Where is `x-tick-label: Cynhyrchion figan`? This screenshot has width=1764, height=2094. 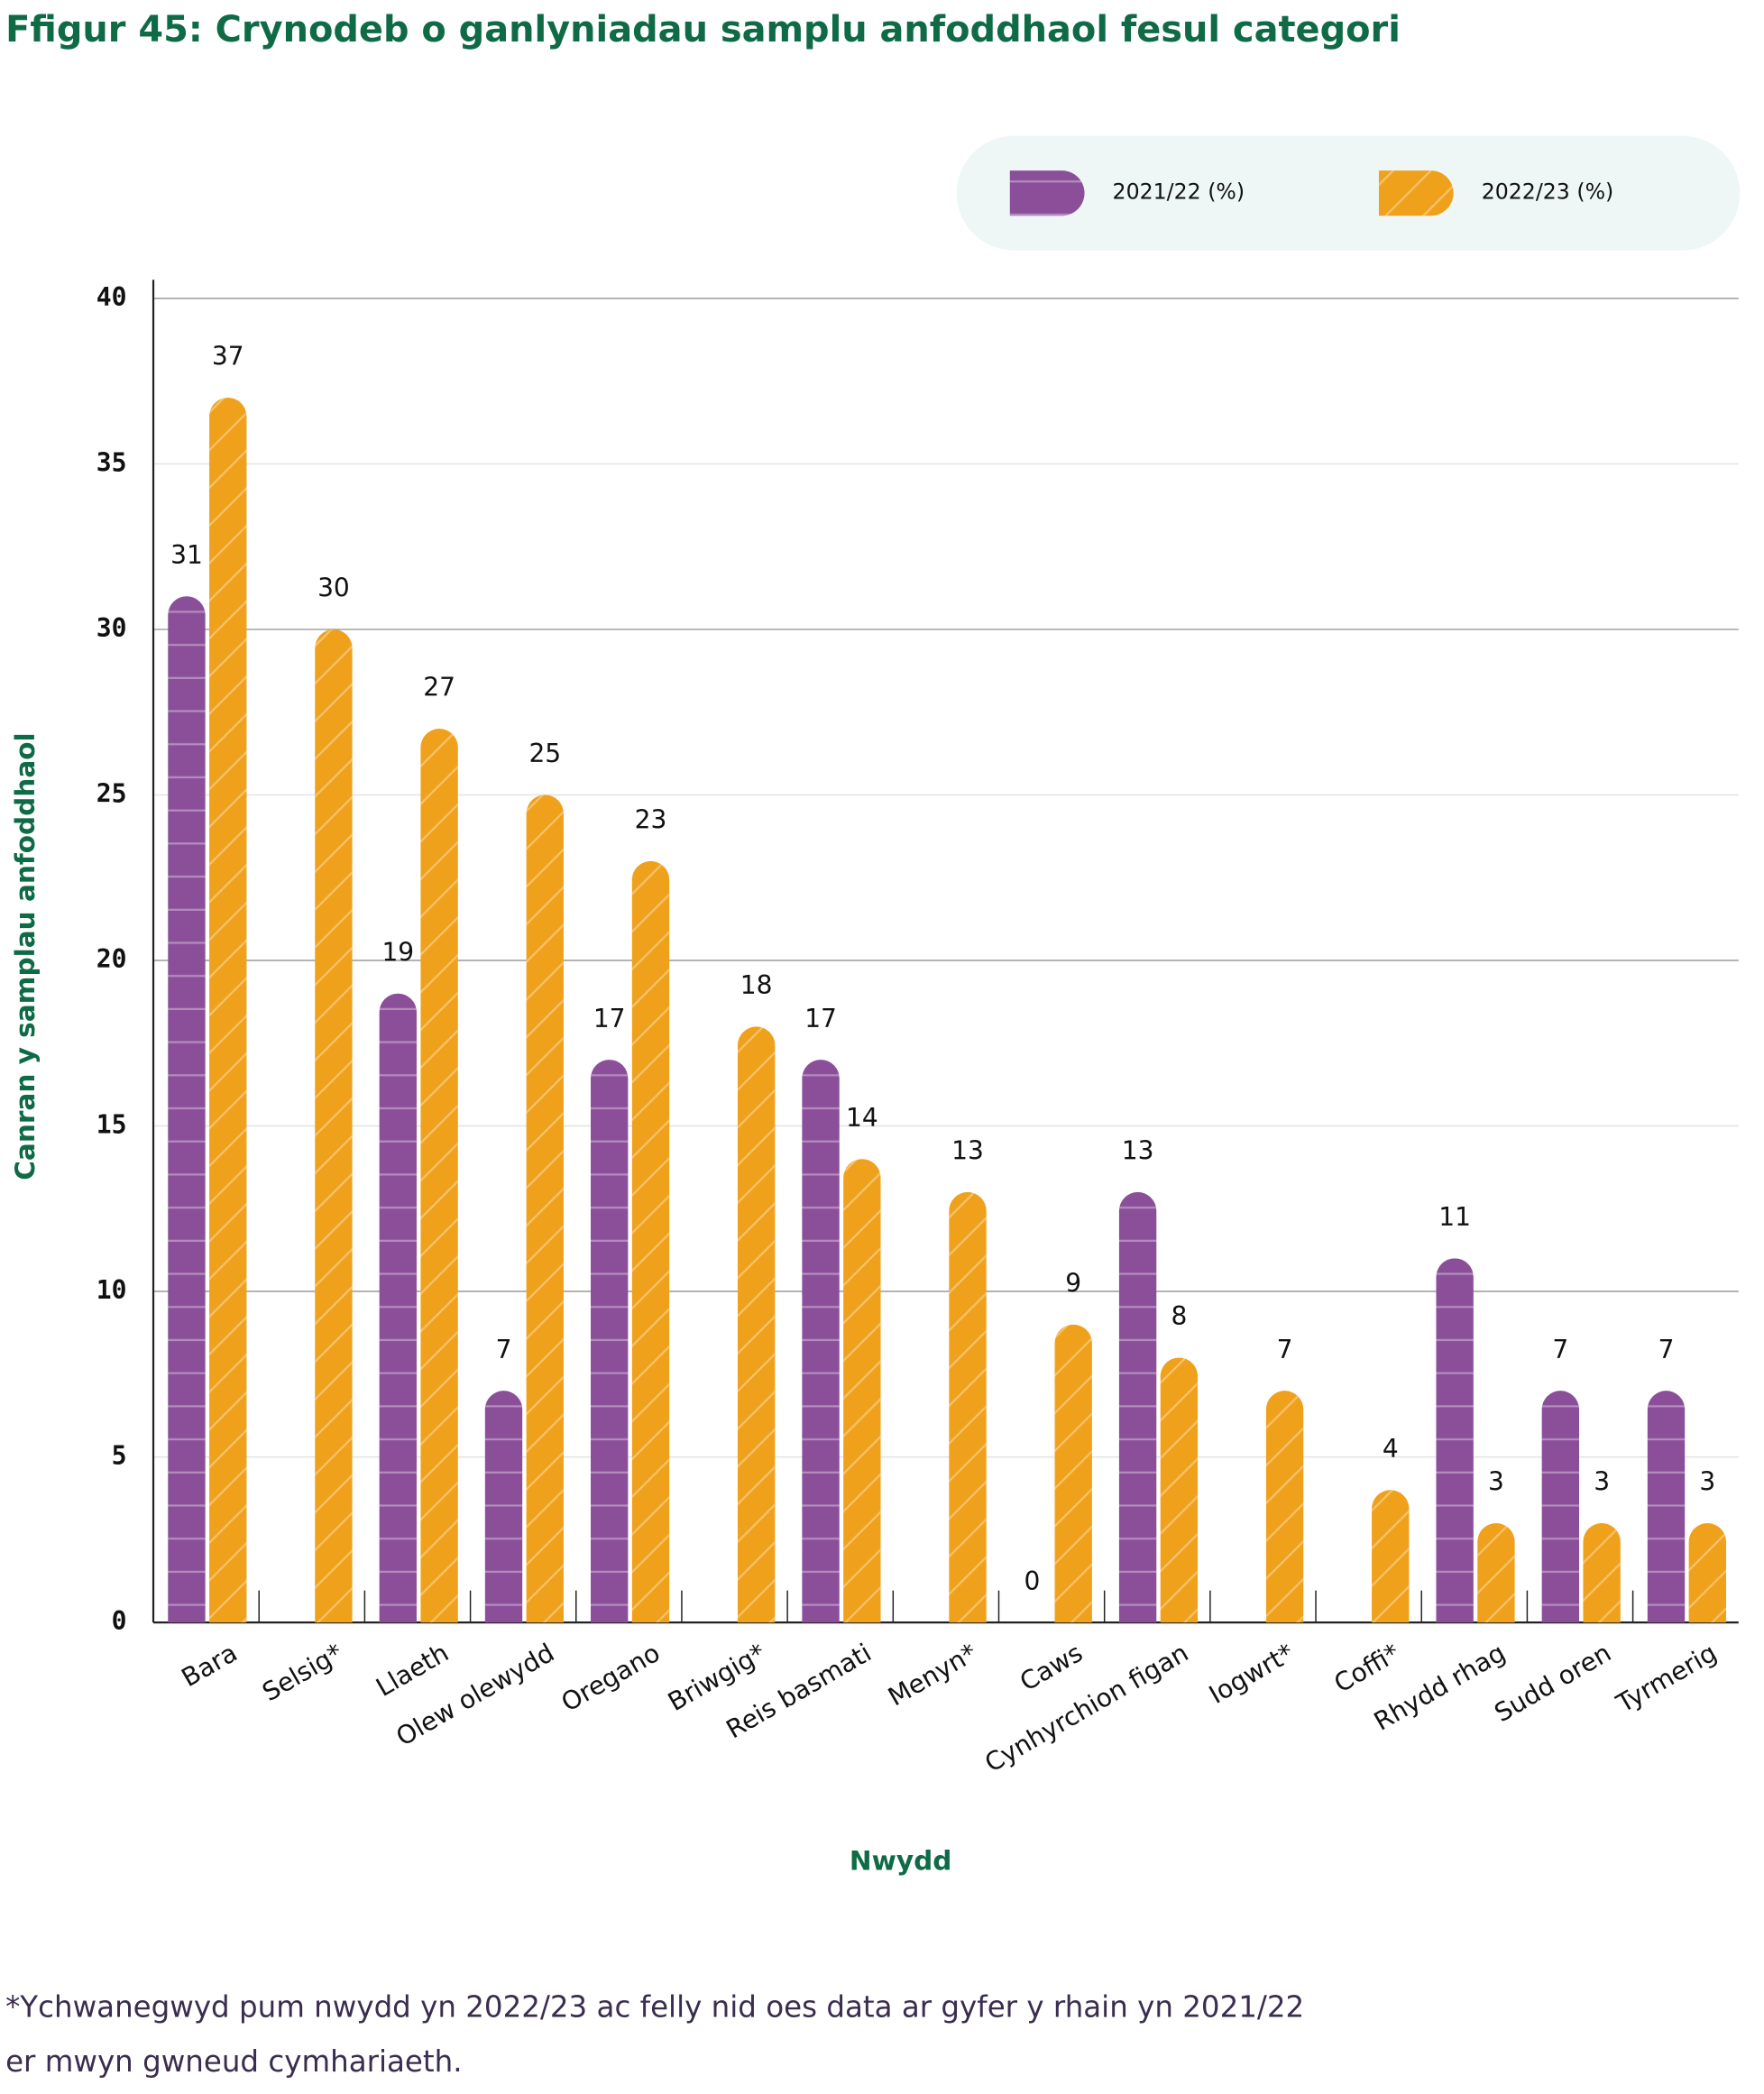
x-tick-label: Cynhyrchion figan is located at coordinates (1086, 1708).